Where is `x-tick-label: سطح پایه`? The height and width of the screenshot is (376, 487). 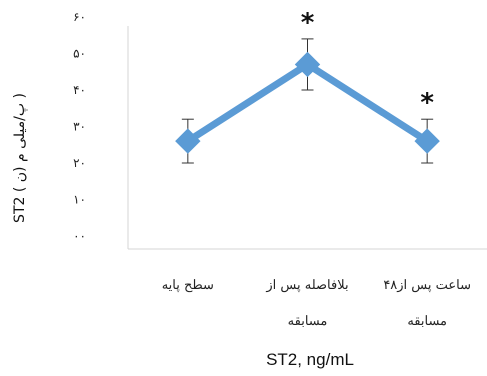 x-tick-label: سطح پایه is located at coordinates (188, 285).